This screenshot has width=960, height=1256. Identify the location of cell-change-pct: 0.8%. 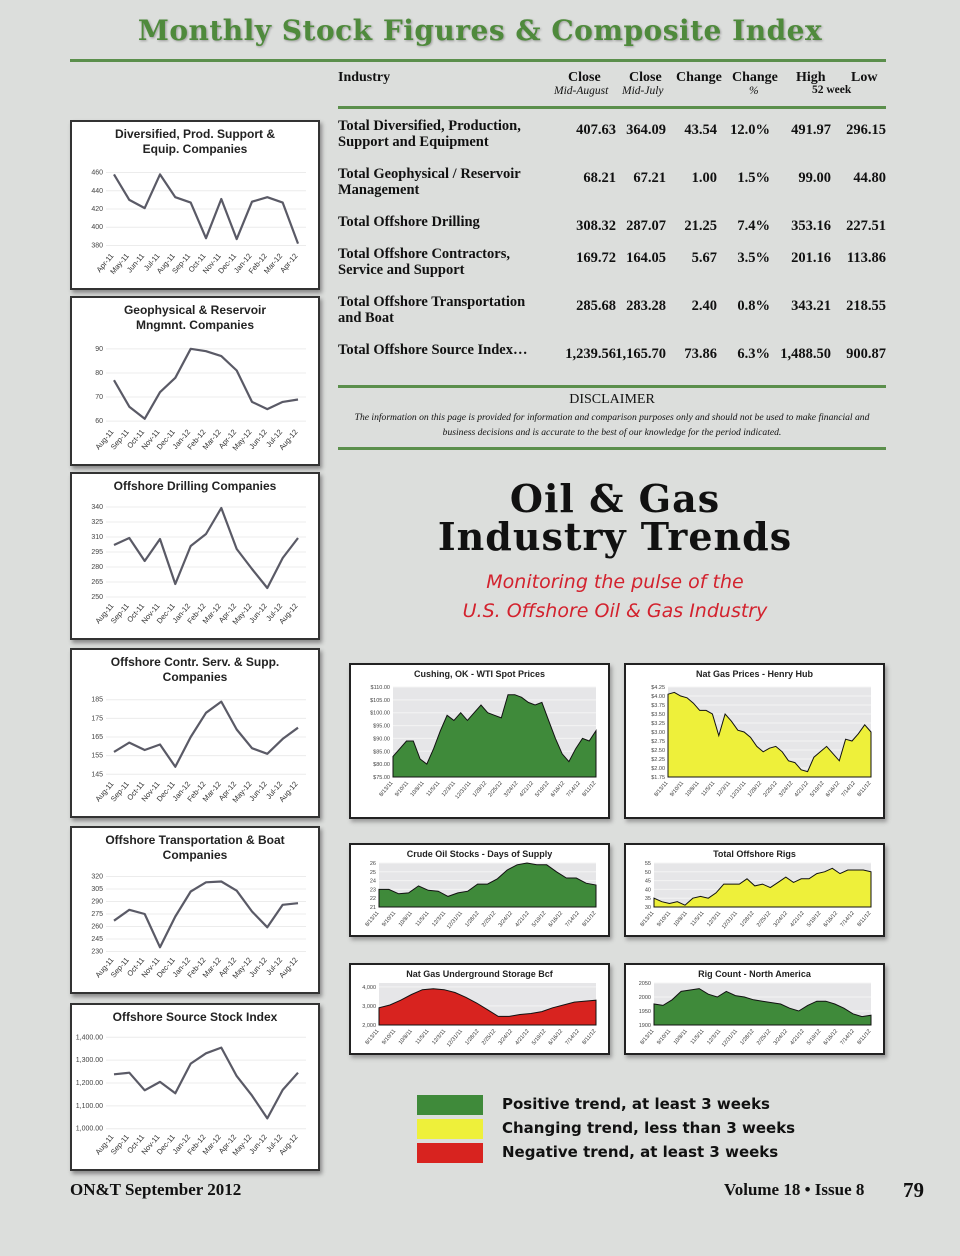
(753, 306).